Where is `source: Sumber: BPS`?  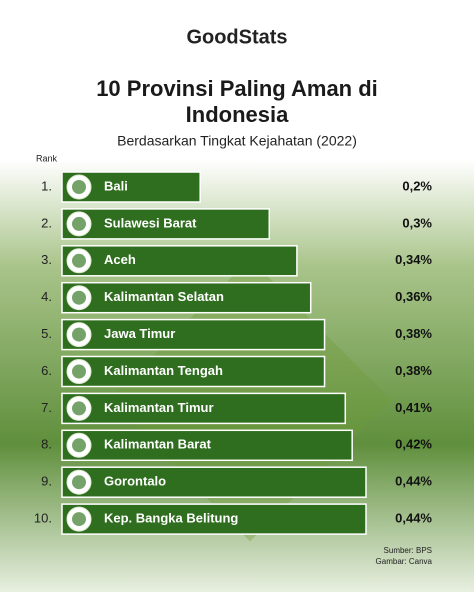 source: Sumber: BPS is located at coordinates (408, 550).